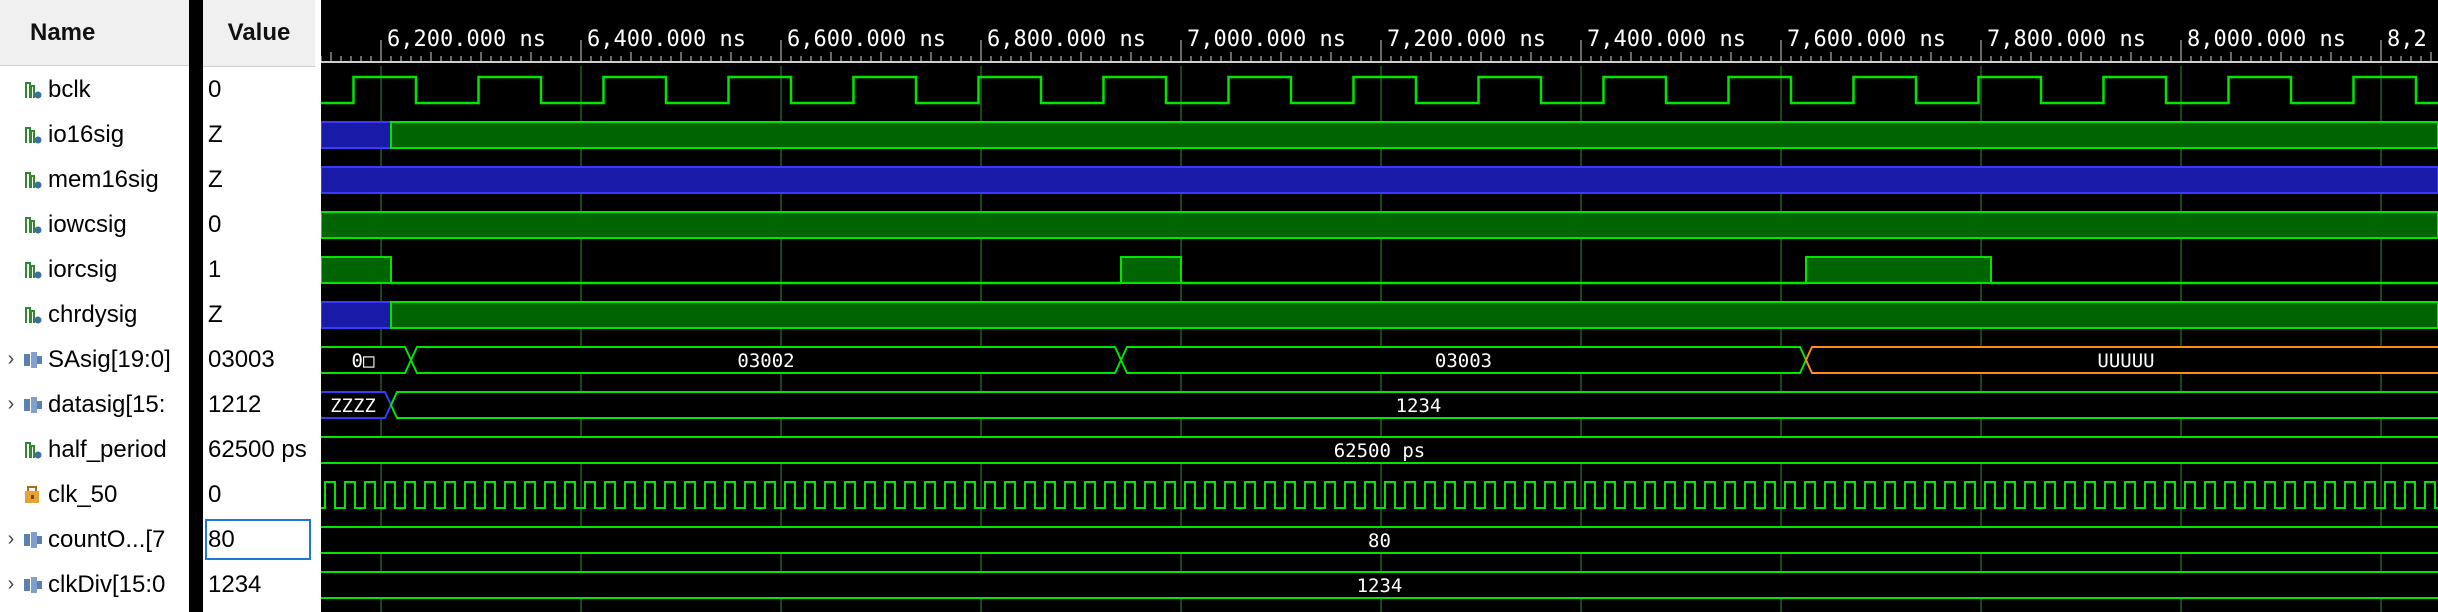 The image size is (2438, 612). I want to click on half-period-segment-label: 62500 ps, so click(1380, 451).